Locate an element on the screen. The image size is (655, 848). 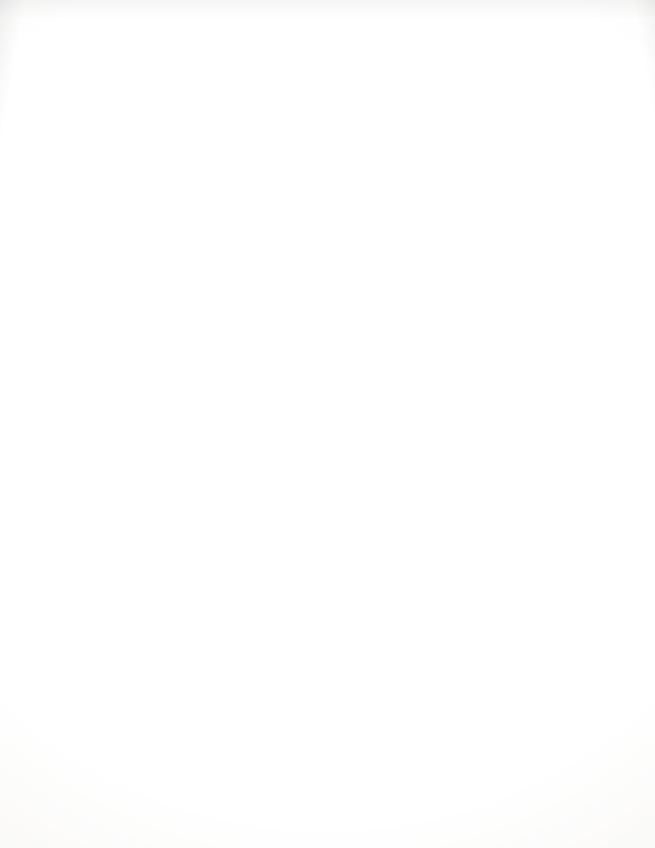
work-entry: Parque Guell is located at coordinates (104, 810).